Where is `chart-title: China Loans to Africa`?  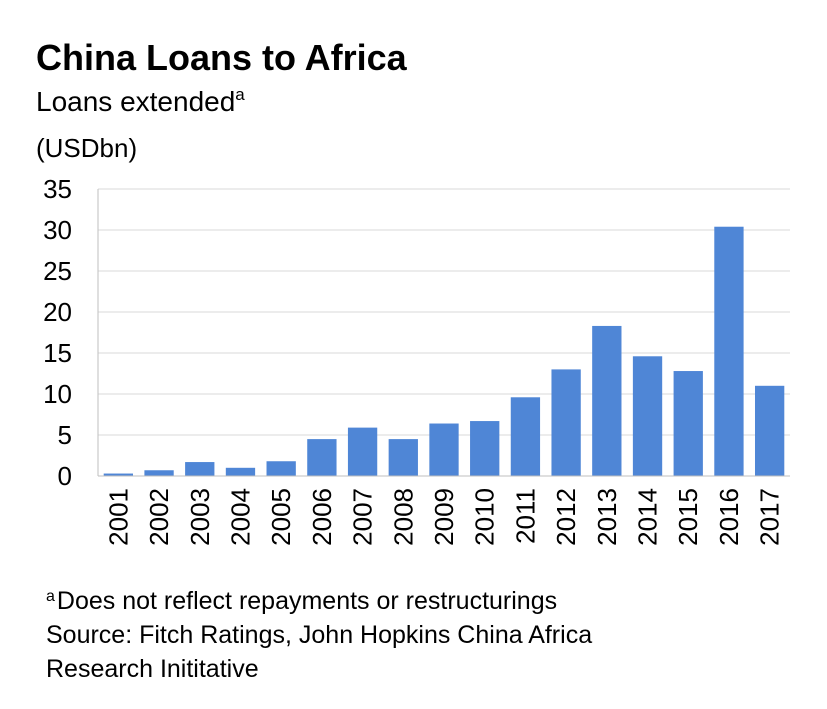 chart-title: China Loans to Africa is located at coordinates (221, 57).